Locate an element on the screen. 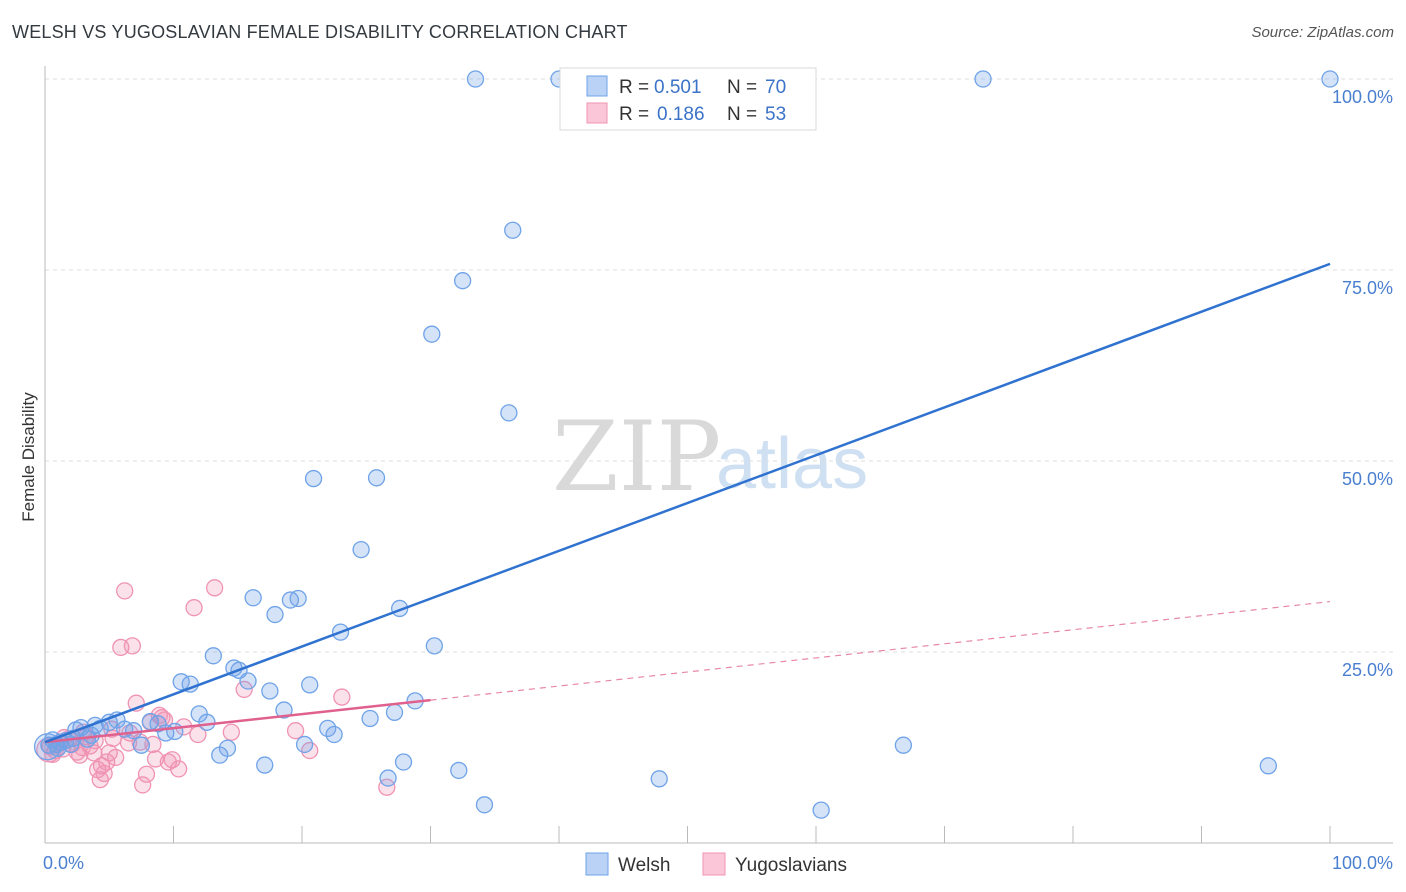  yugo-series-swatch is located at coordinates (714, 864).